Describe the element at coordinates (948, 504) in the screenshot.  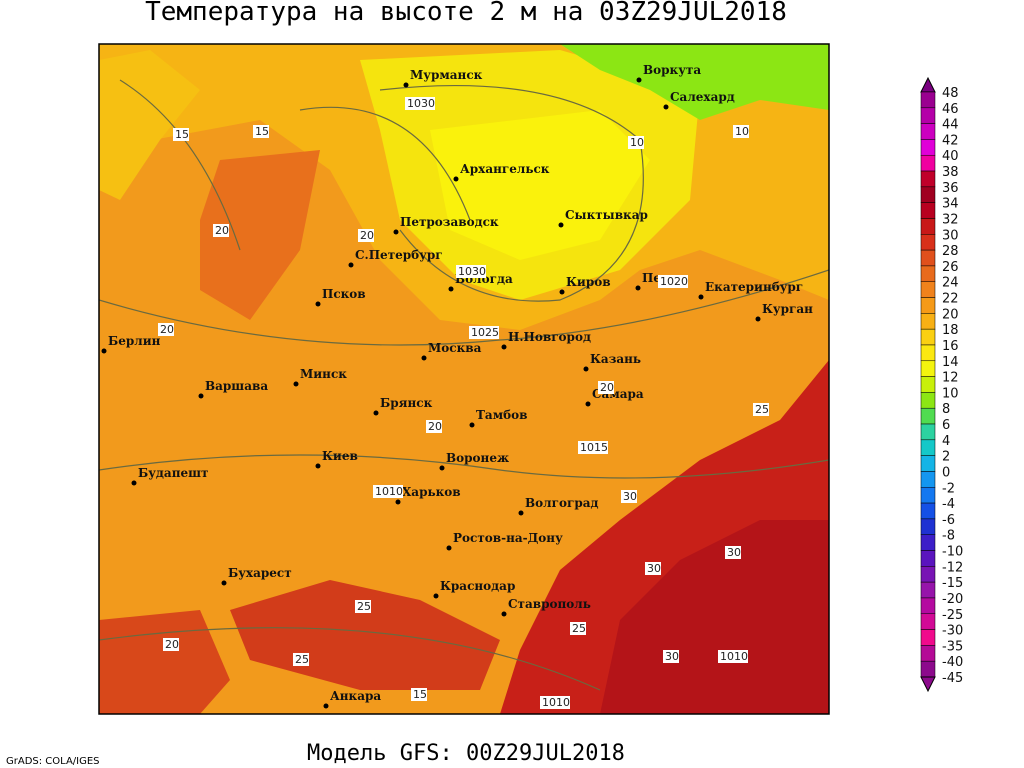
I see `legend-label: -4` at that location.